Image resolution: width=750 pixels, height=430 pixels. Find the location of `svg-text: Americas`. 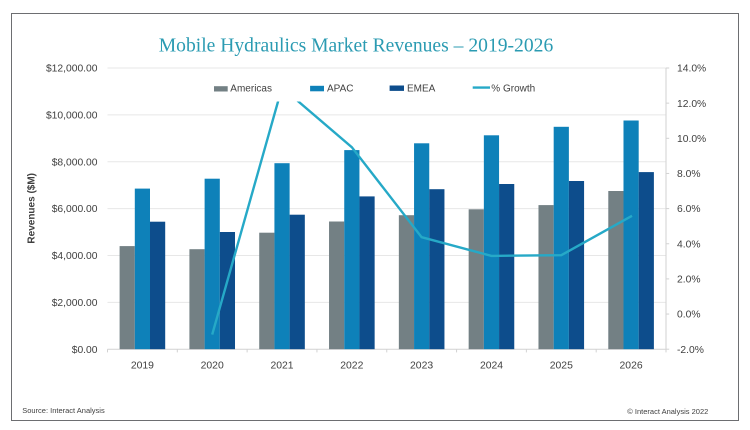

svg-text: Americas is located at coordinates (251, 89).